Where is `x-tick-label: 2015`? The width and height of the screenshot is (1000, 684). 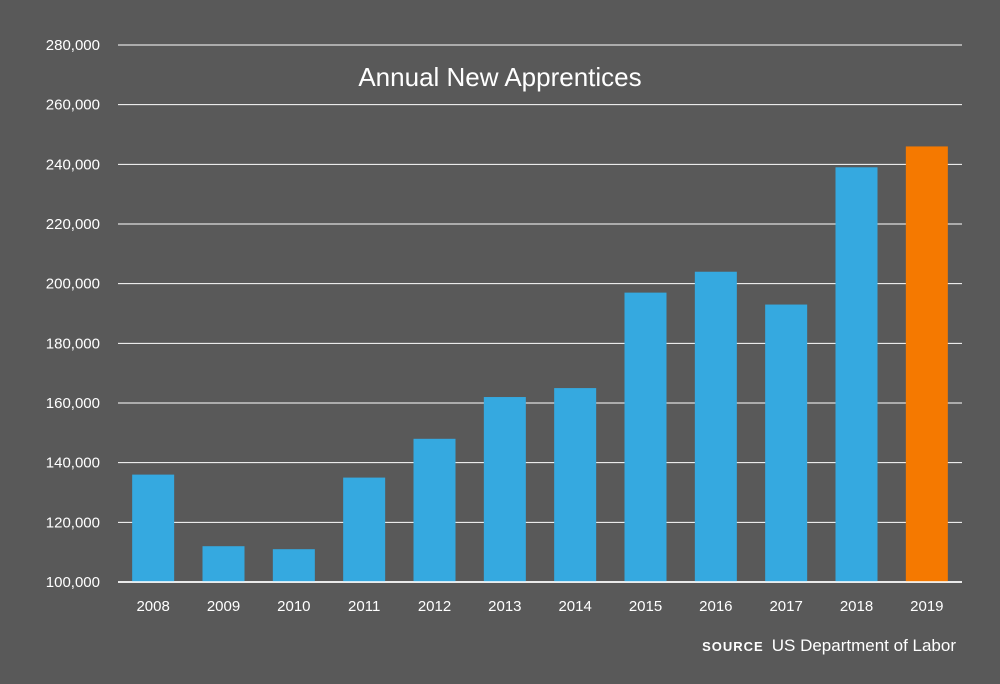 x-tick-label: 2015 is located at coordinates (645, 606).